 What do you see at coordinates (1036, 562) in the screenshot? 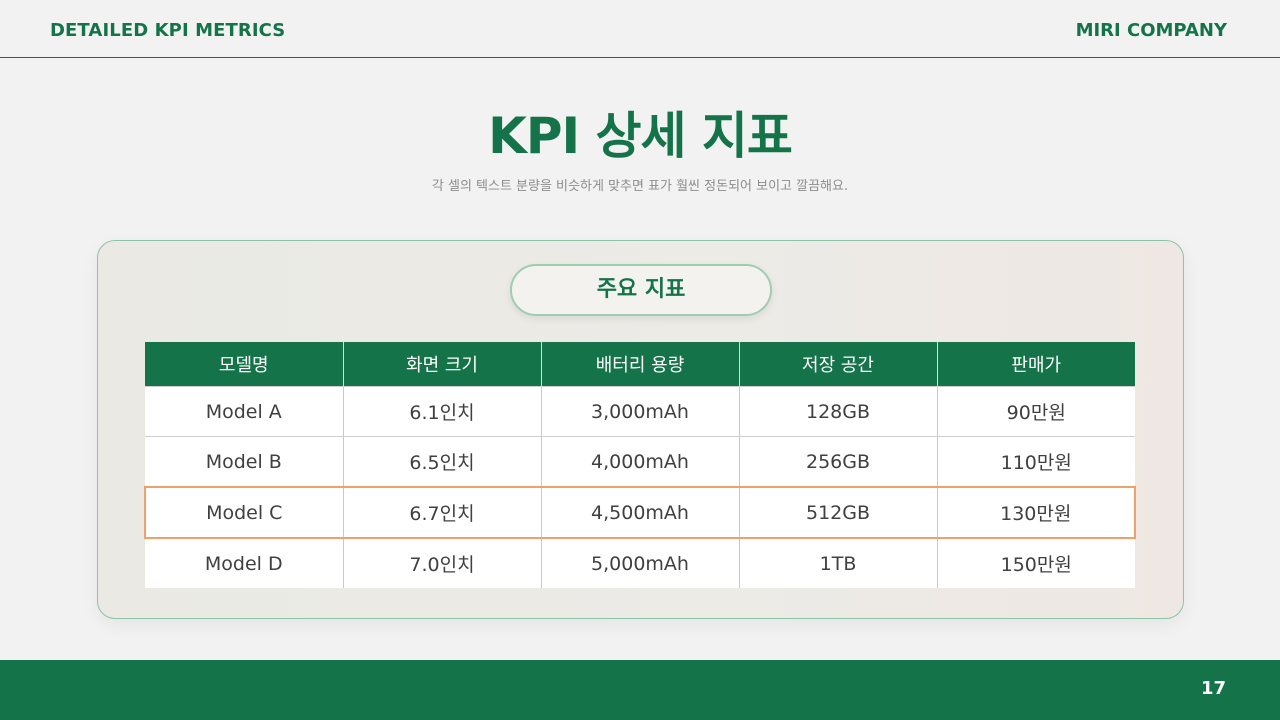
I see `table-cell: 150만원` at bounding box center [1036, 562].